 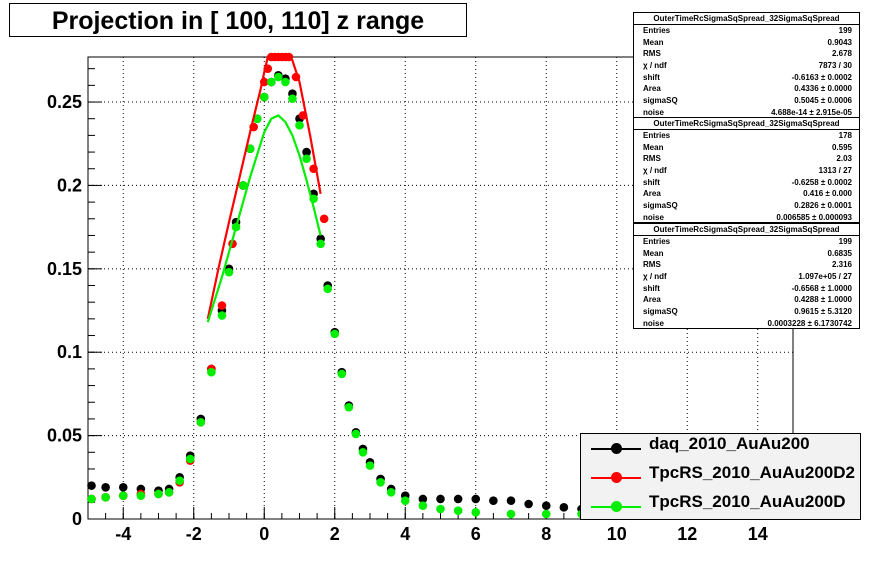 What do you see at coordinates (841, 147) in the screenshot?
I see `stats-value: 0.595` at bounding box center [841, 147].